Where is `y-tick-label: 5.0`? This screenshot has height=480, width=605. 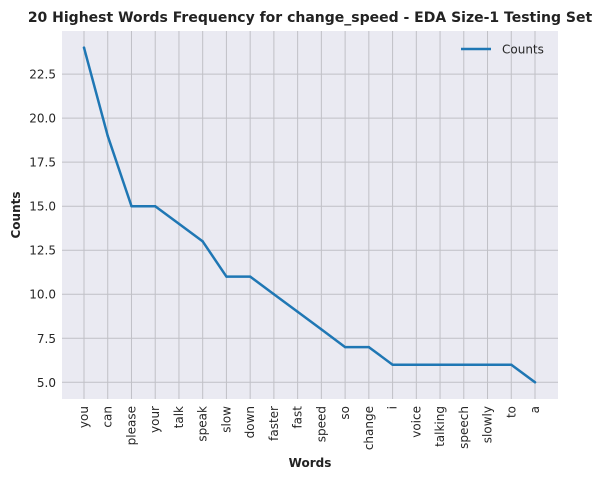
y-tick-label: 5.0 is located at coordinates (46, 383).